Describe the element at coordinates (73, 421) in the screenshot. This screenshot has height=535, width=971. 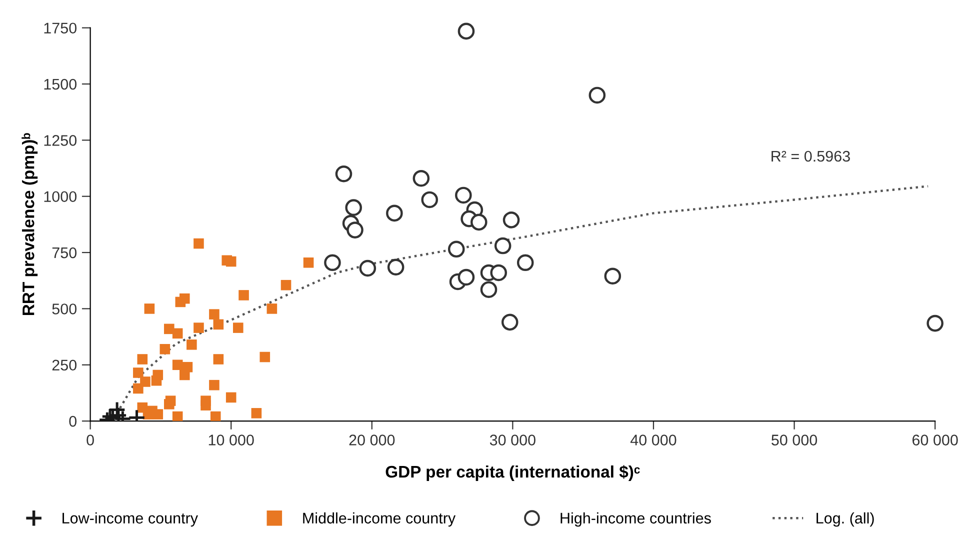
I see `y-tick-label: 0` at that location.